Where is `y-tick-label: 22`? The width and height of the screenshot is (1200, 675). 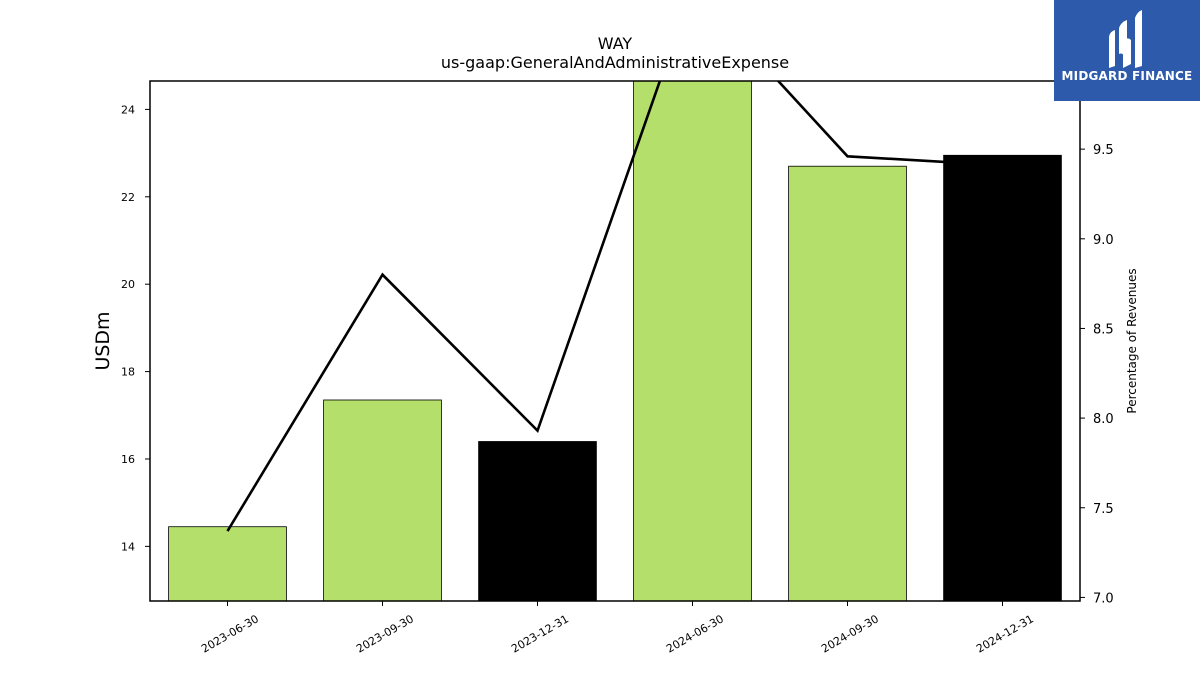 y-tick-label: 22 is located at coordinates (128, 197).